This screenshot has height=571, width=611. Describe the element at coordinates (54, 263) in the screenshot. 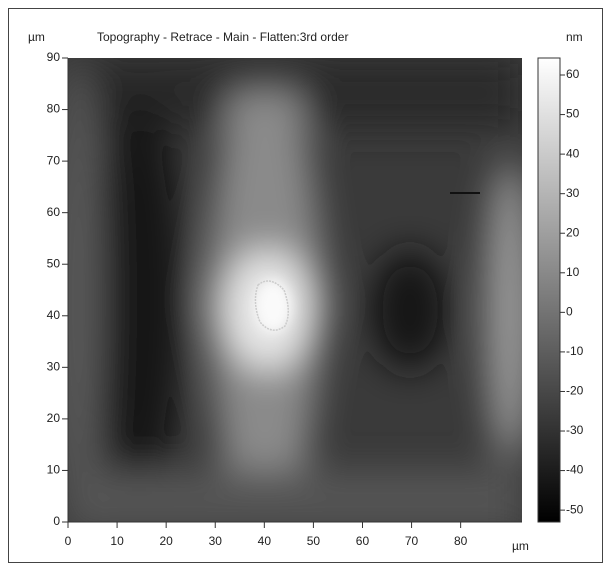

I see `y-tick-label: 50` at that location.